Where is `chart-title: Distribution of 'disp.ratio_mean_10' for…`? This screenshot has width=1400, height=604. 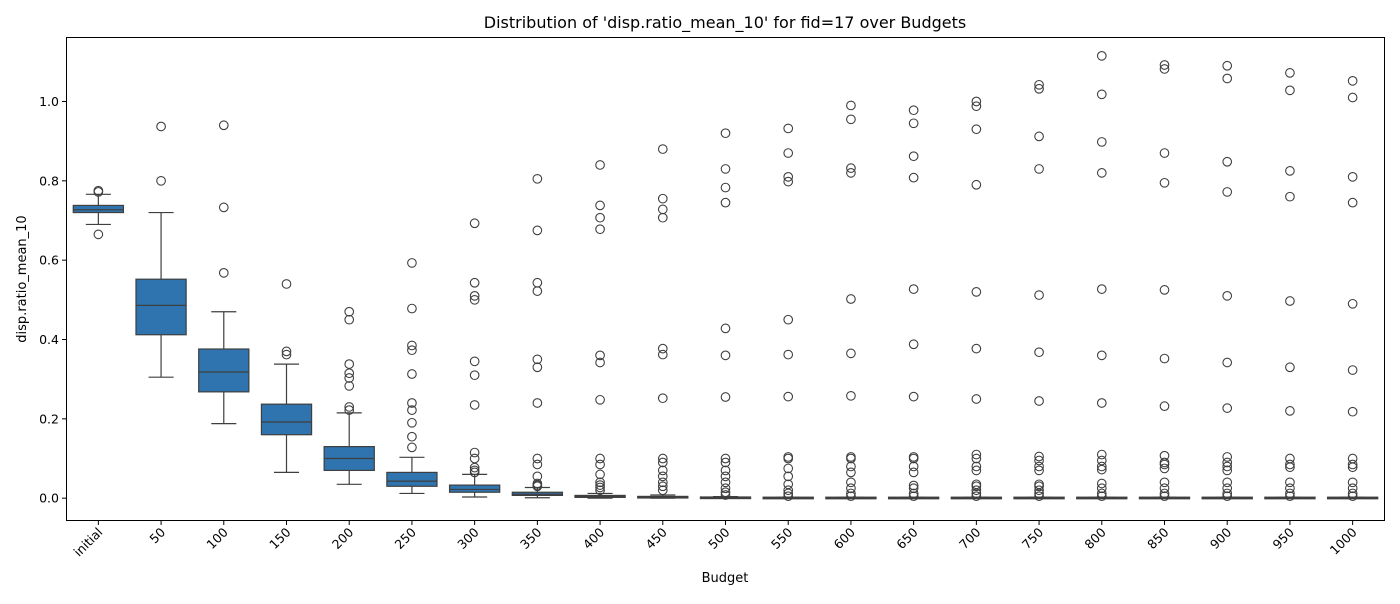
chart-title: Distribution of 'disp.ratio_mean_10' for… is located at coordinates (725, 23).